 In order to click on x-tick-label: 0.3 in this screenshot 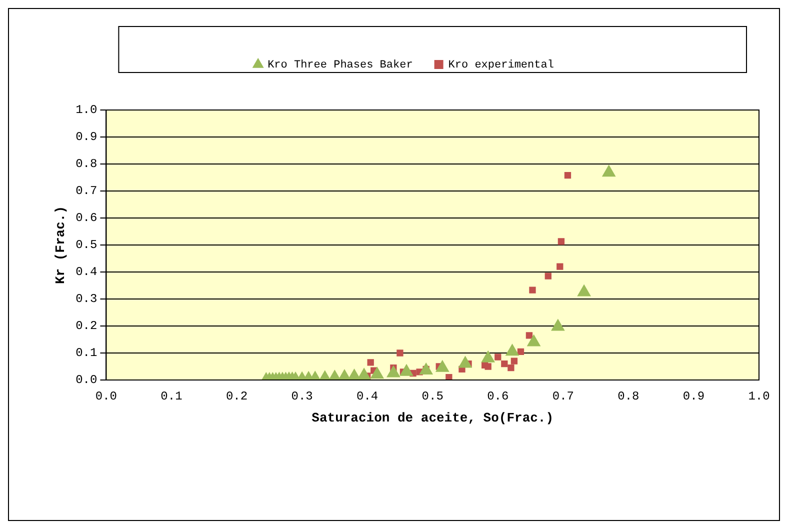, I will do `click(302, 396)`.